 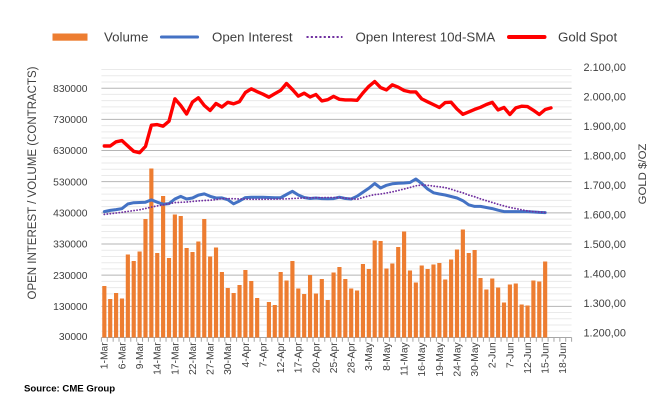 I want to click on svg-text: 230000, so click(x=70, y=276).